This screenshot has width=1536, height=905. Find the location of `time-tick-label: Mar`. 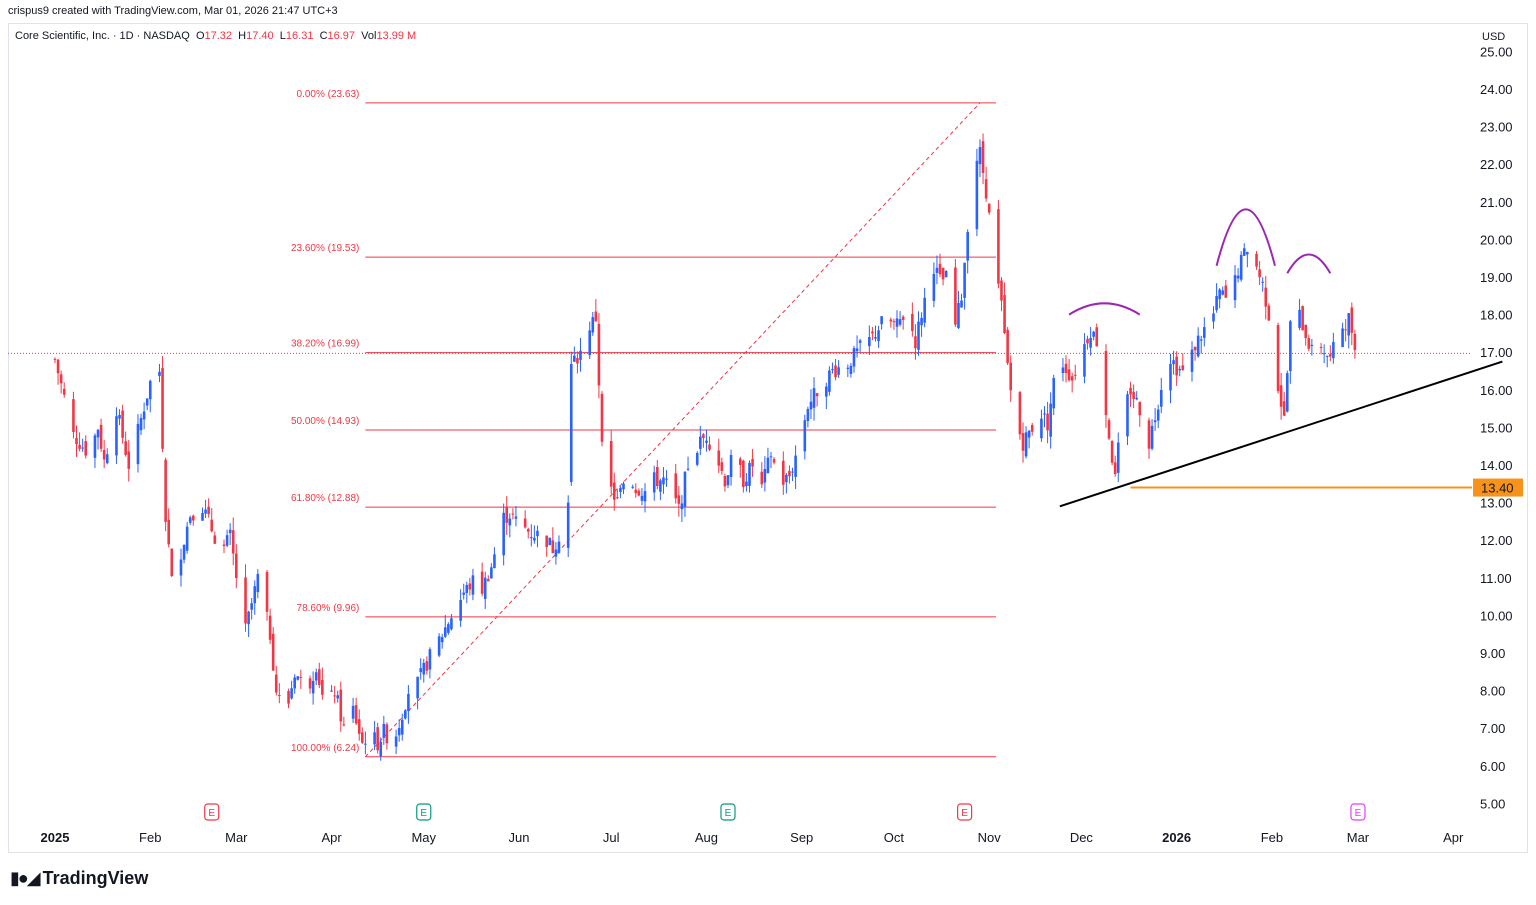

time-tick-label: Mar is located at coordinates (1358, 837).